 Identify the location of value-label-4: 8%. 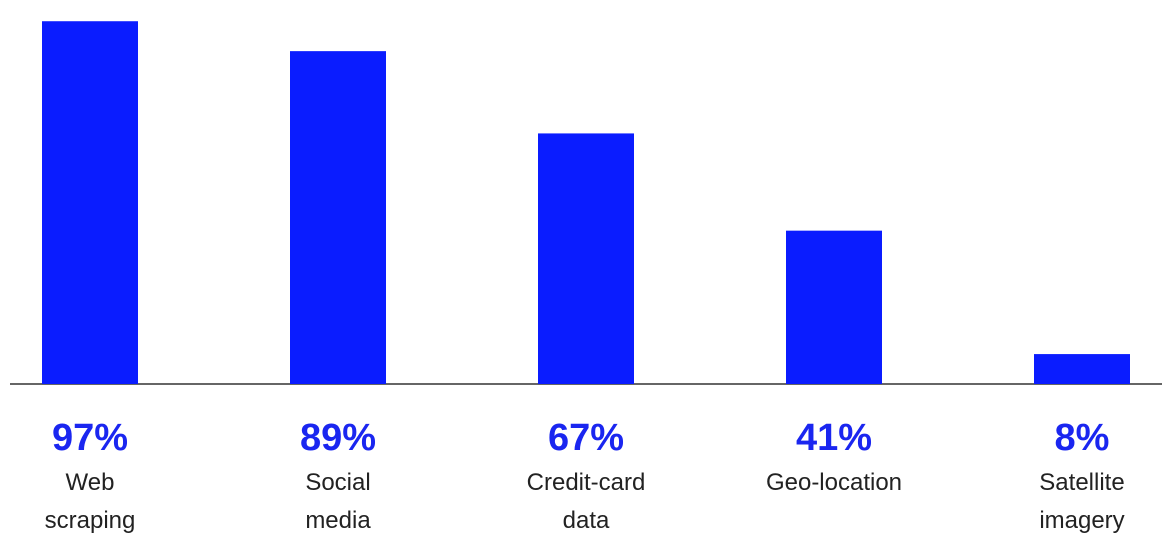
(1082, 438).